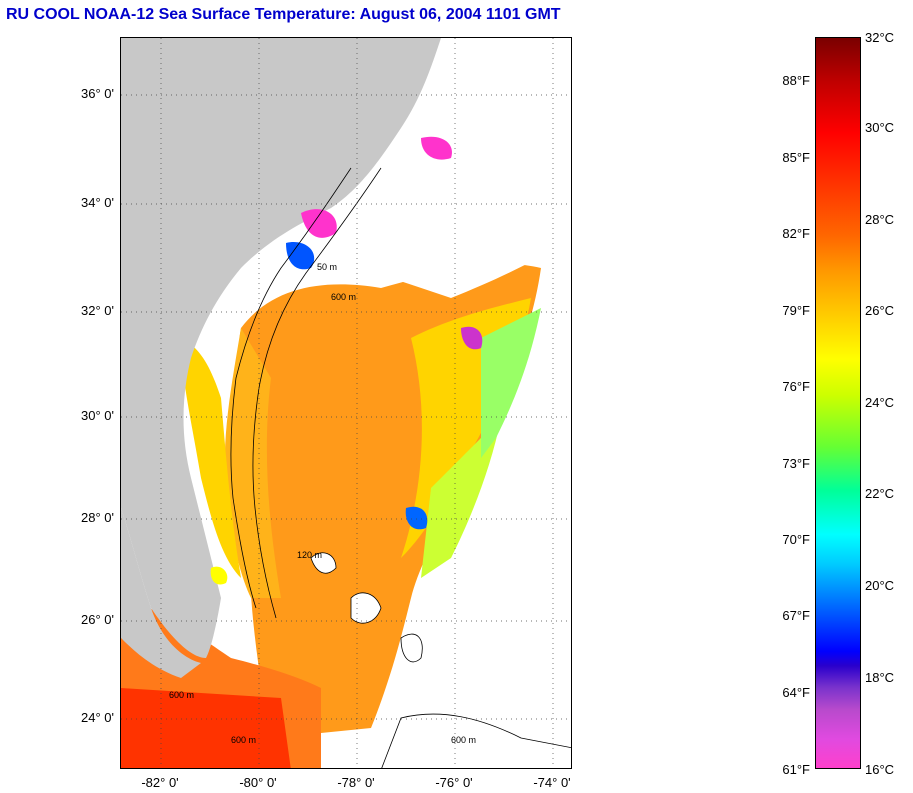  Describe the element at coordinates (796, 692) in the screenshot. I see `colorbar-f-label: 64°F` at that location.